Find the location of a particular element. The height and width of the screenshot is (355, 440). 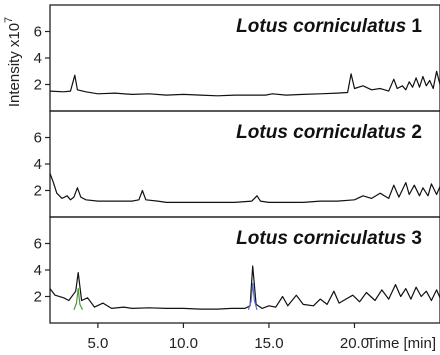

panel-title: Lotus corniculatus 2 is located at coordinates (329, 132).